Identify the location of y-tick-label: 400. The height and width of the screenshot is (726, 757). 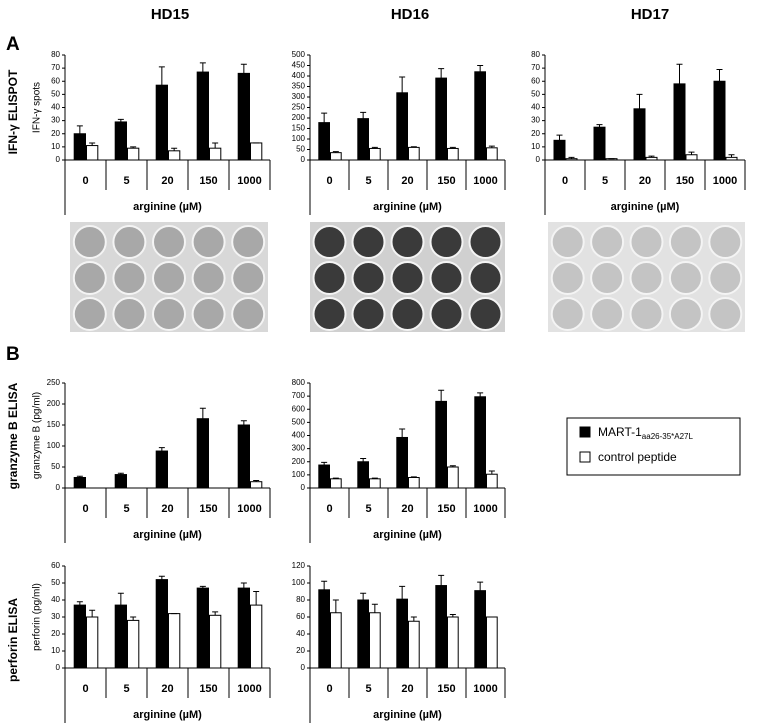
(299, 435).